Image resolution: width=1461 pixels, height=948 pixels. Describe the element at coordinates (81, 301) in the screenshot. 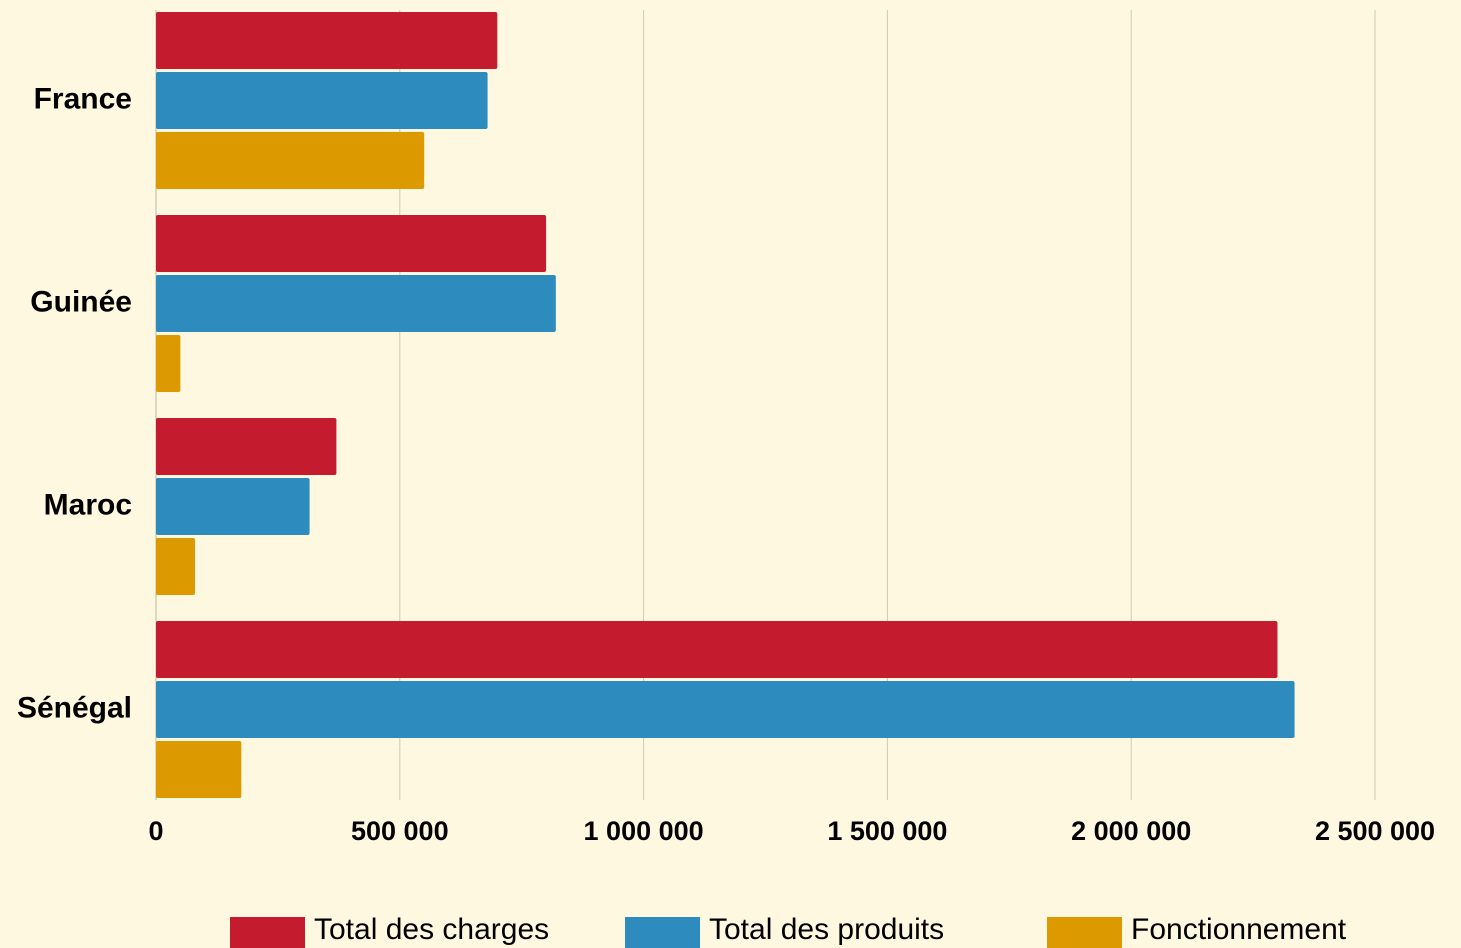

I see `category-label: Guinée` at that location.